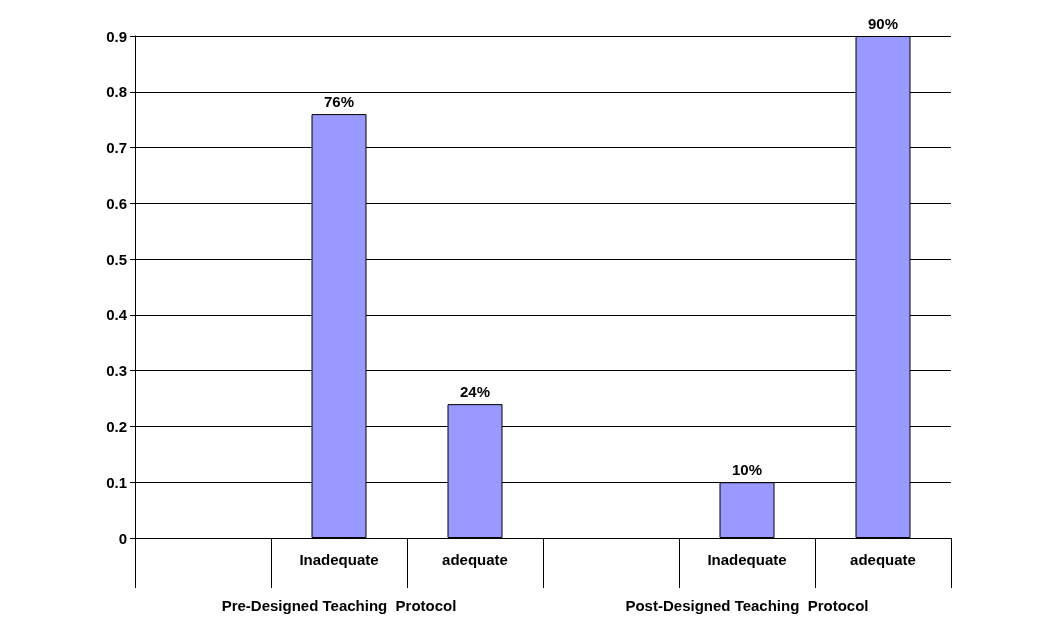 The width and height of the screenshot is (1061, 633). Describe the element at coordinates (475, 392) in the screenshot. I see `data-label: 24%` at that location.